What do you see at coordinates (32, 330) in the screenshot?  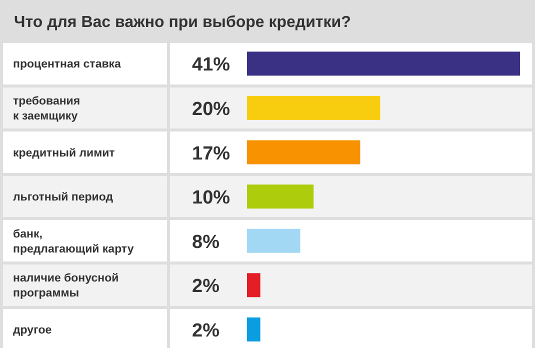 I see `y-tick-label: другое` at bounding box center [32, 330].